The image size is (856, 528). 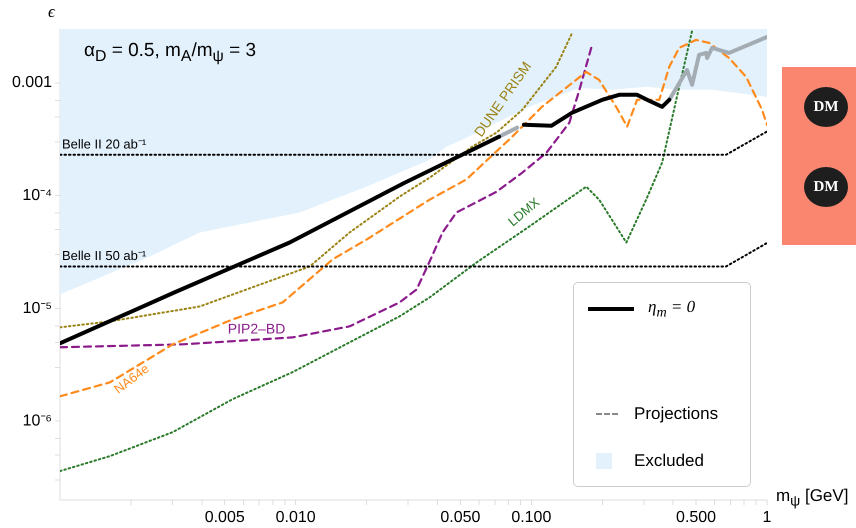 What do you see at coordinates (672, 309) in the screenshot?
I see `legend-label: η$_{m}$ = 0` at bounding box center [672, 309].